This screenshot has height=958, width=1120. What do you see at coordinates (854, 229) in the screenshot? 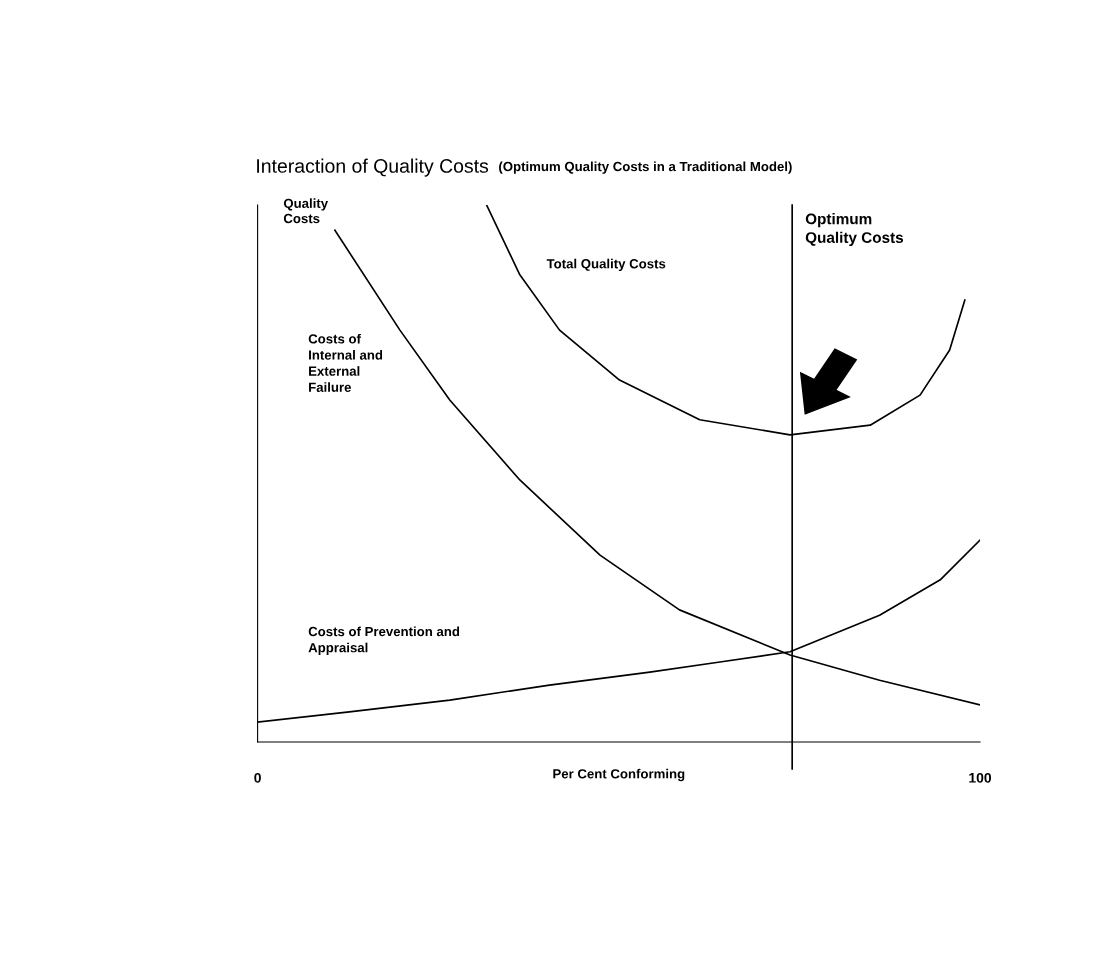
I see `ref-line-label: Optimum Quality Costs` at bounding box center [854, 229].